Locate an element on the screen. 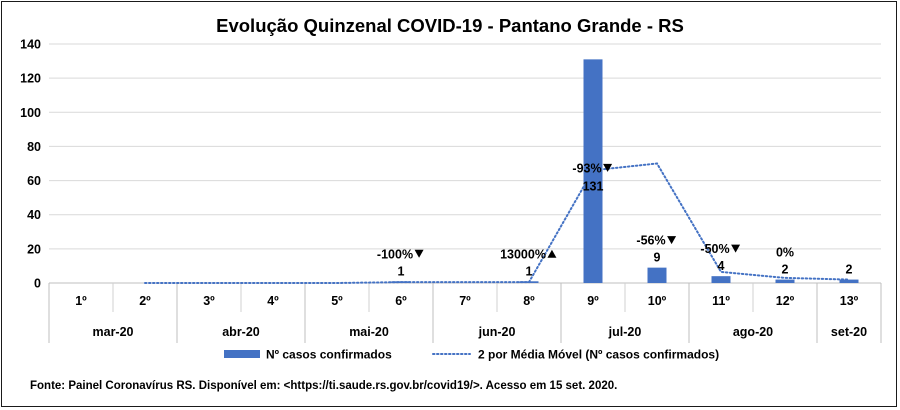 The height and width of the screenshot is (410, 900). change-label: -56% is located at coordinates (650, 241).